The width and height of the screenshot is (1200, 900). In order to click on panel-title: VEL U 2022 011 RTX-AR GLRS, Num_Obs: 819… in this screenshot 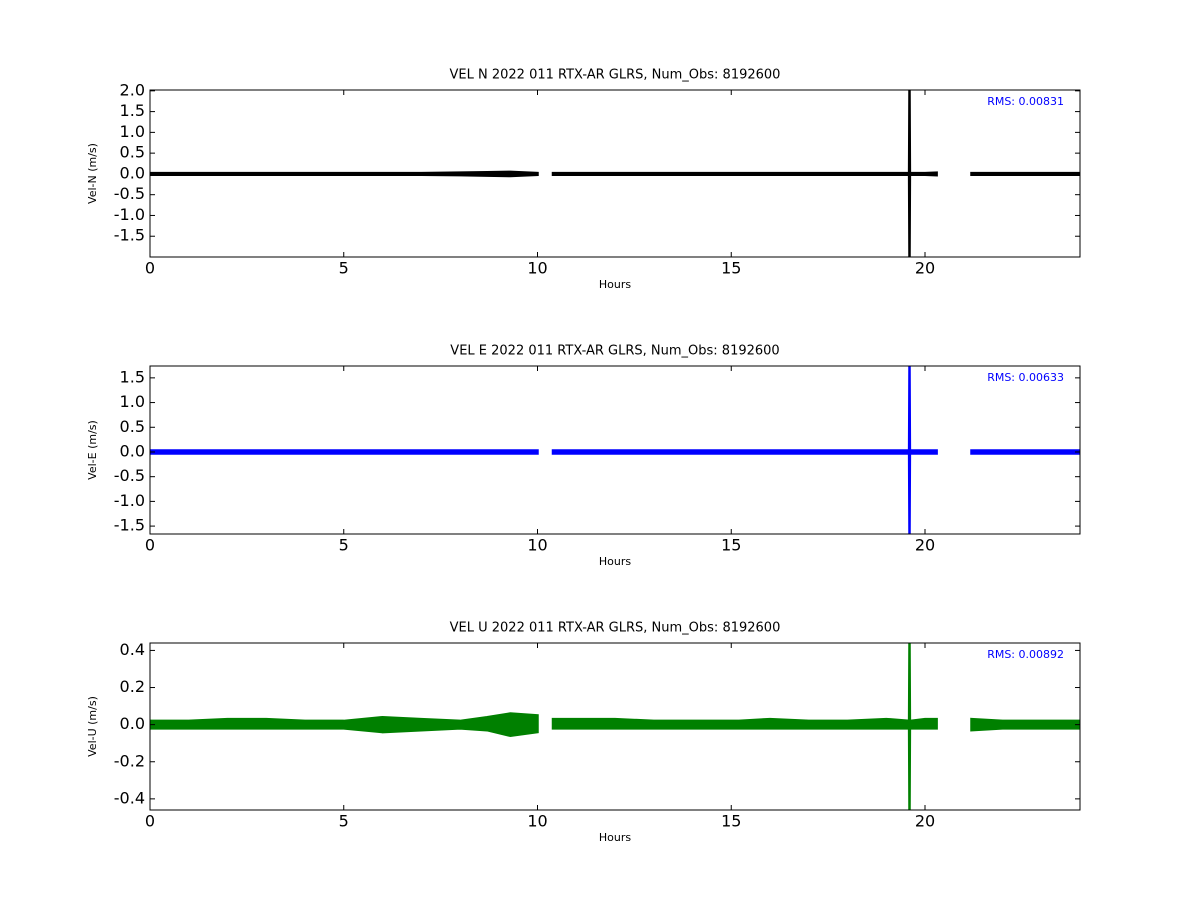, I will do `click(615, 628)`.